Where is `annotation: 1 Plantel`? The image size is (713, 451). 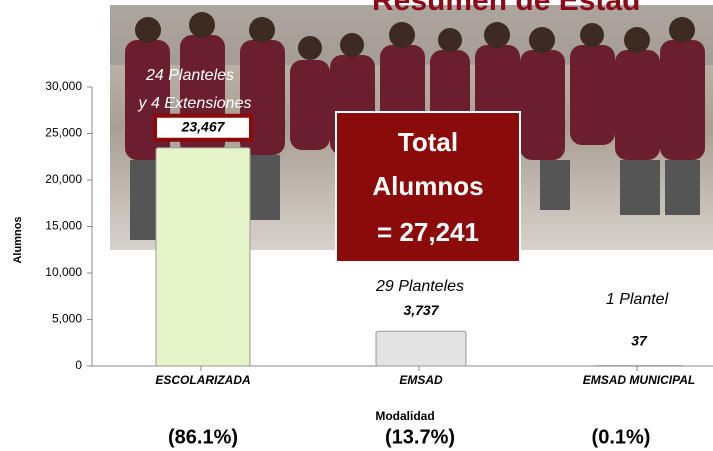
annotation: 1 Plantel is located at coordinates (637, 299).